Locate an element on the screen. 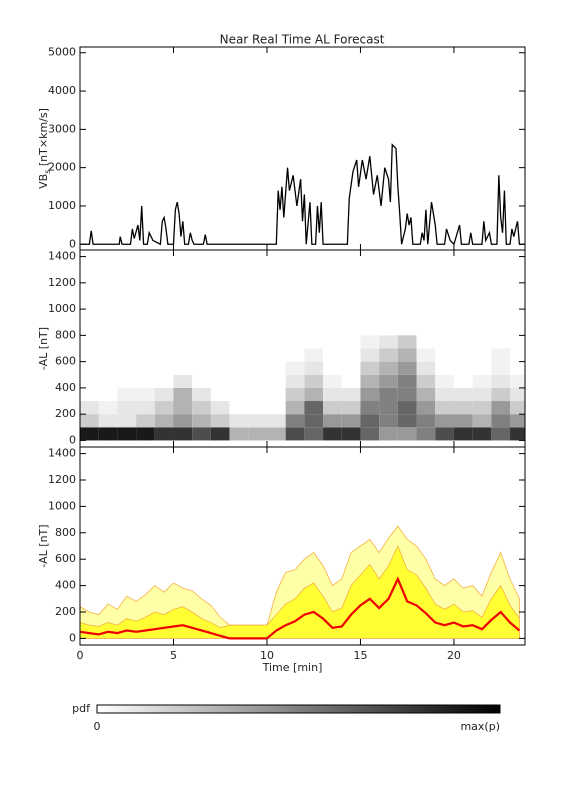 The width and height of the screenshot is (576, 792). quantile-area is located at coordinates (300, 591).